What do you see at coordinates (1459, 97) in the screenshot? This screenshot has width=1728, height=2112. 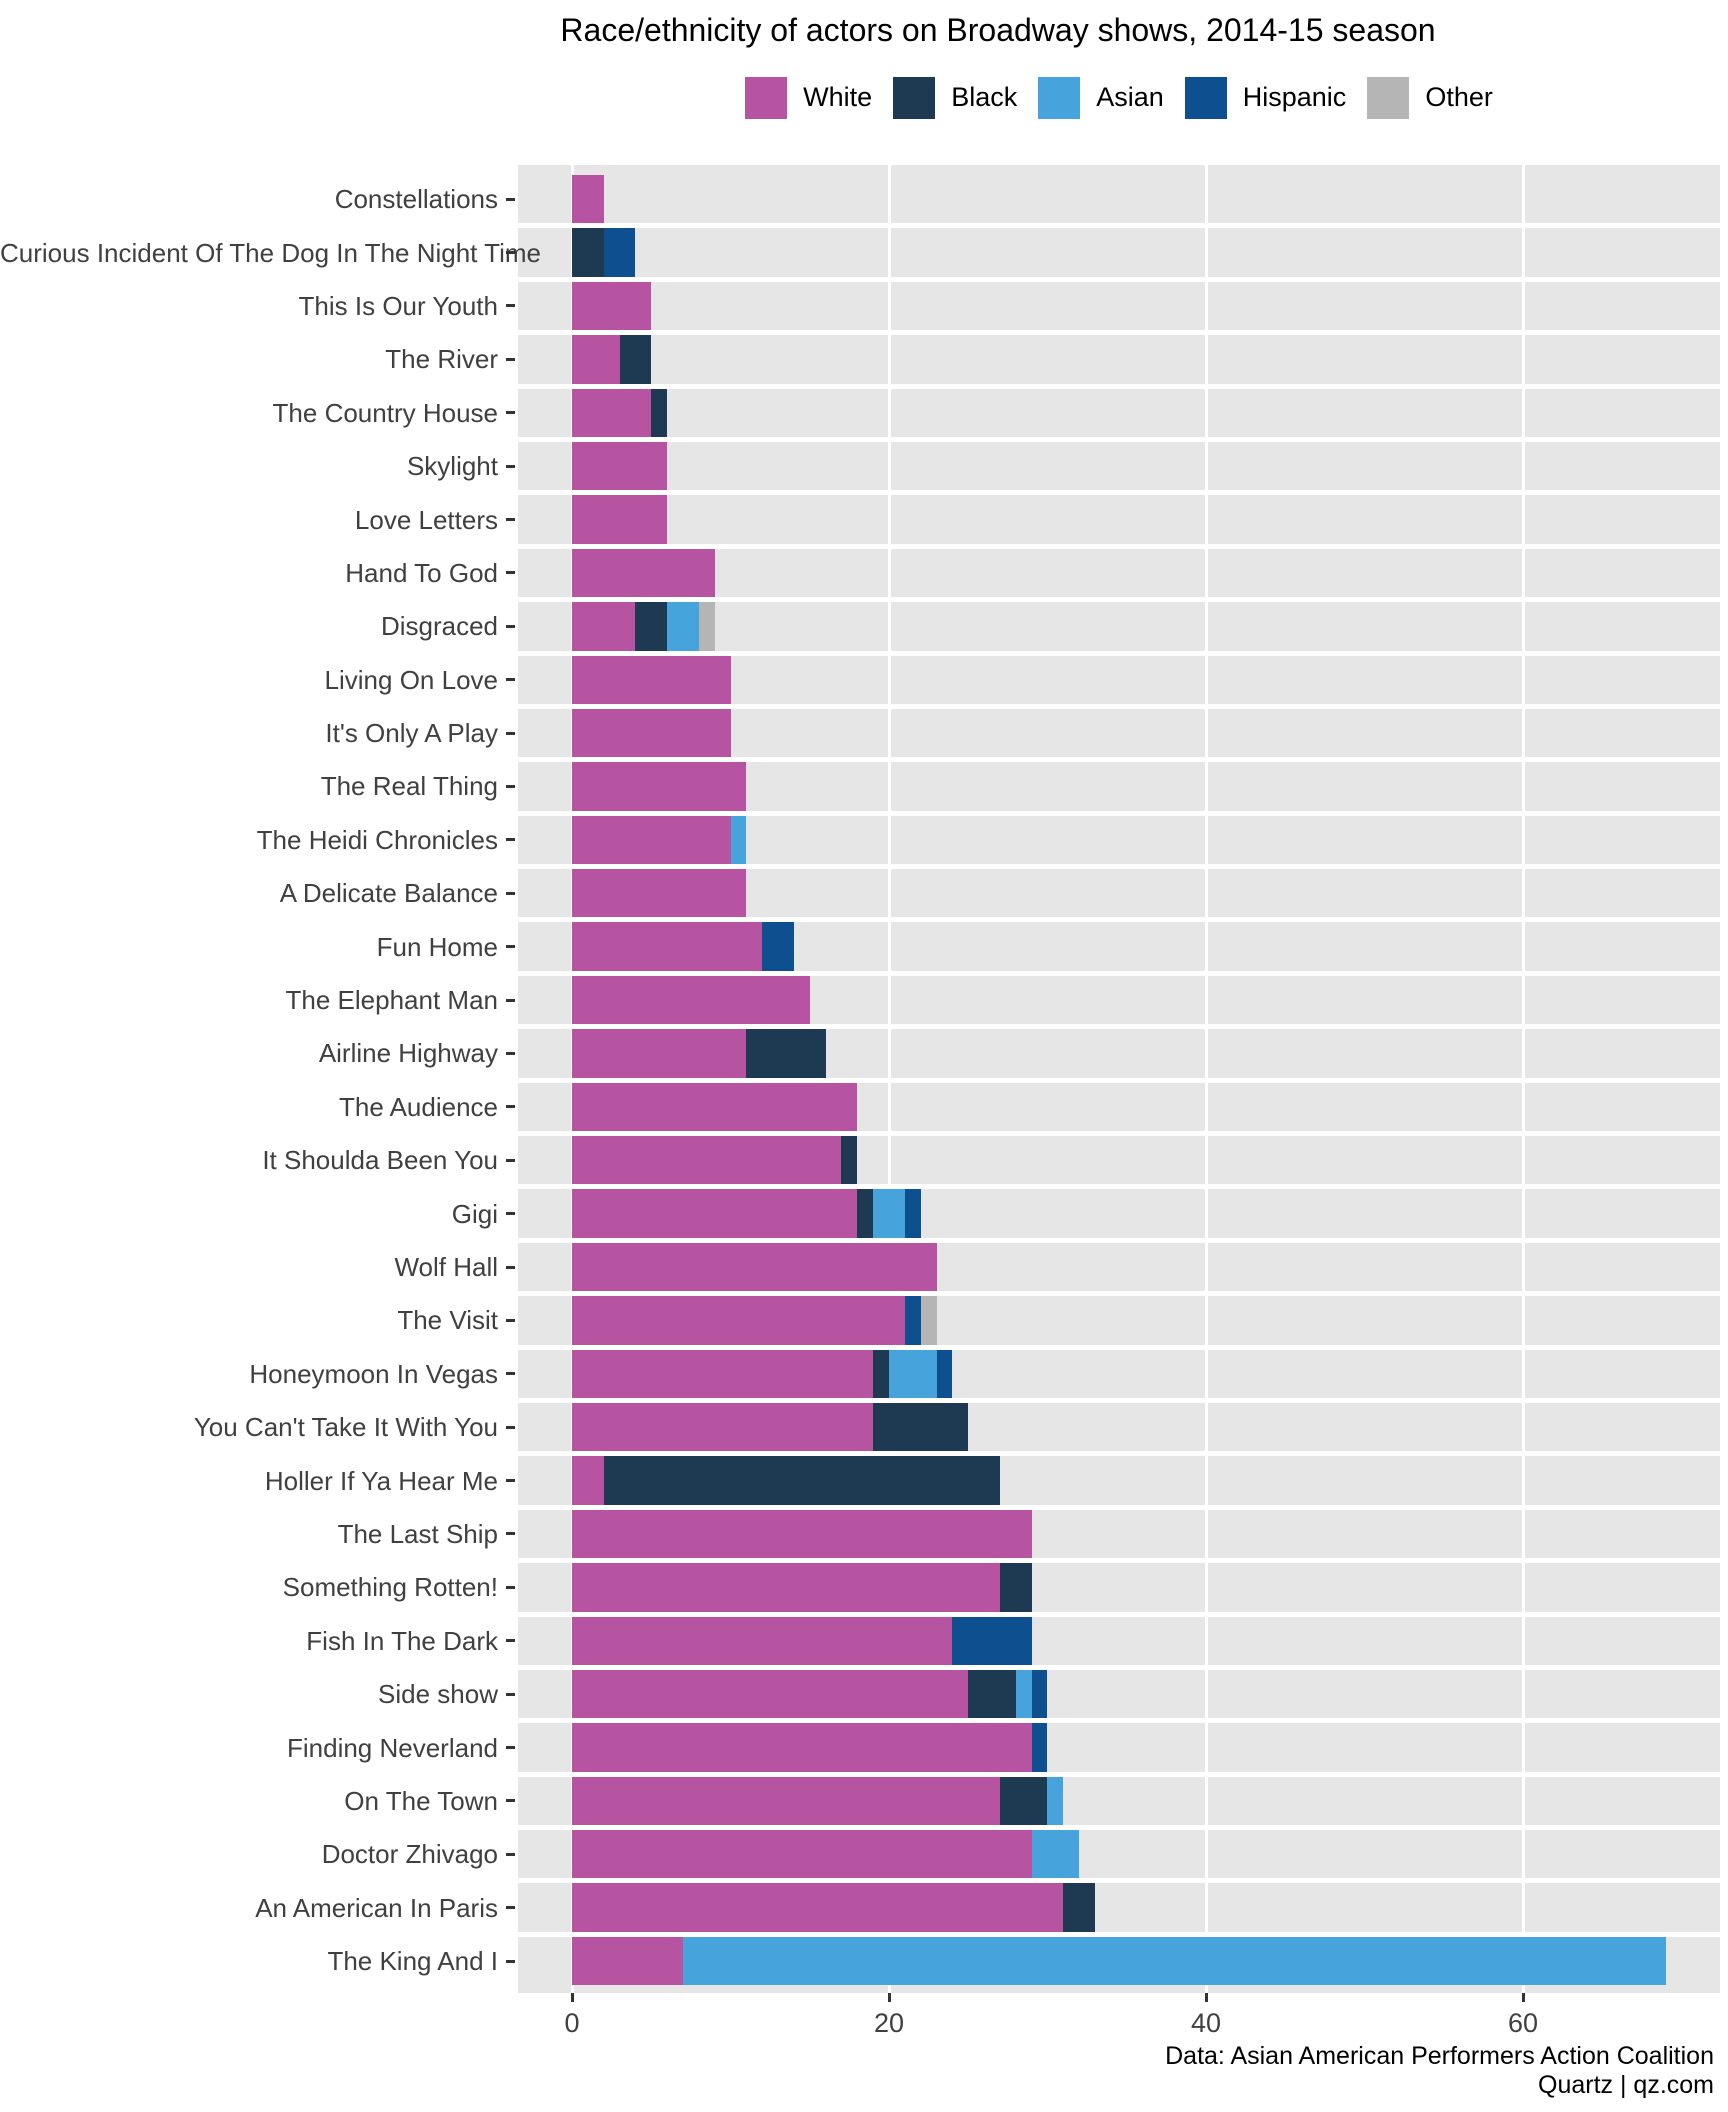 I see `legend-label: Other` at bounding box center [1459, 97].